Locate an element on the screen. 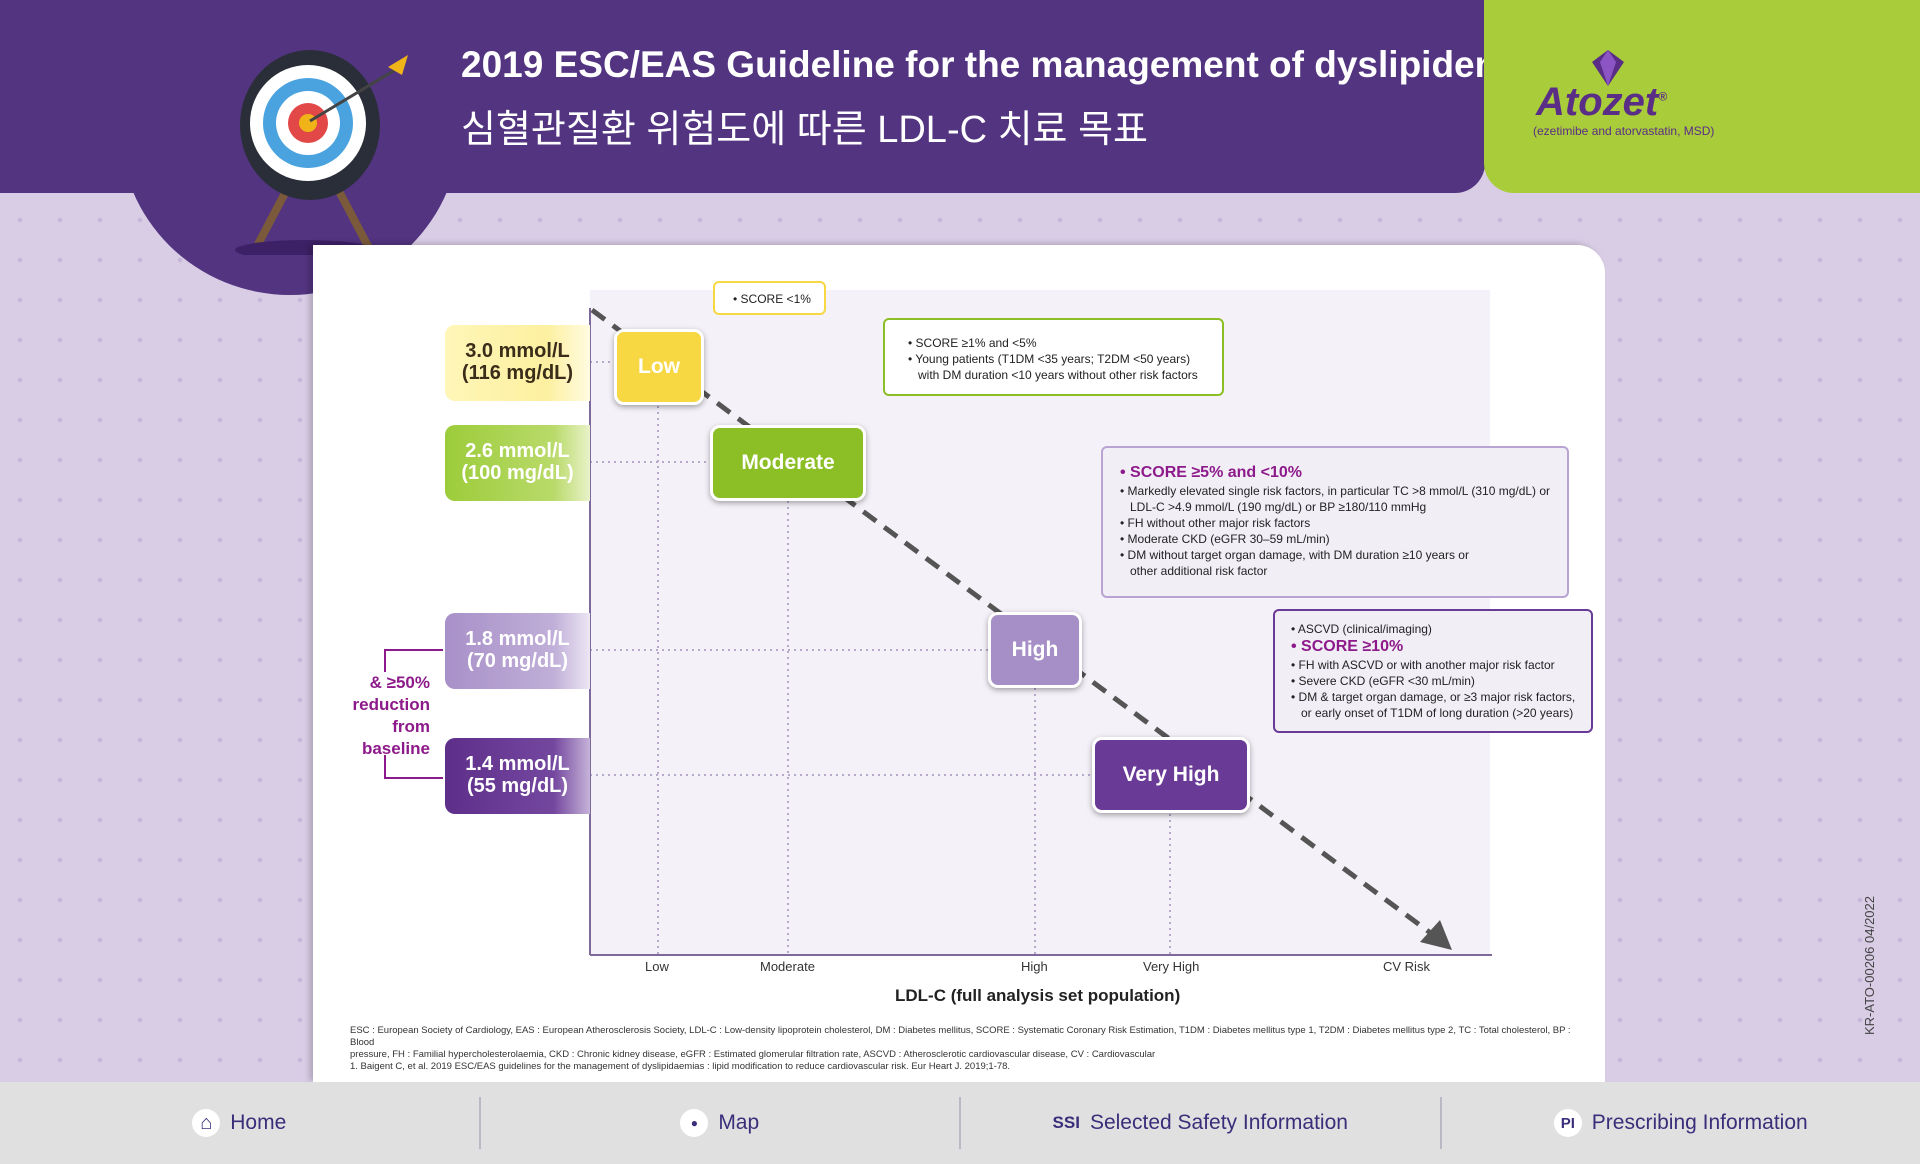  arrow-head is located at coordinates (1436, 935).